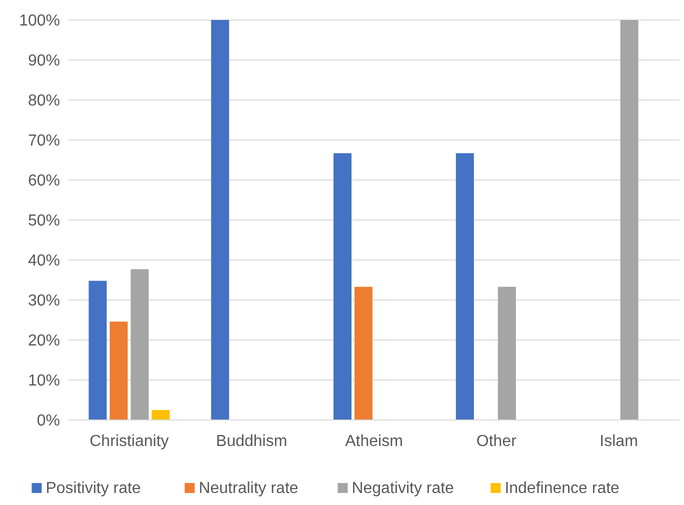  What do you see at coordinates (44, 301) in the screenshot?
I see `y-tick-label: 30%` at bounding box center [44, 301].